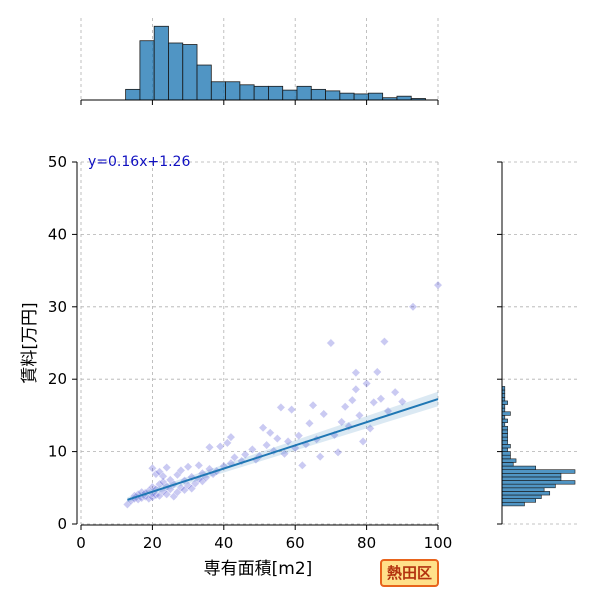 The image size is (600, 604). What do you see at coordinates (366, 543) in the screenshot?
I see `x-tick-label: 80` at bounding box center [366, 543].